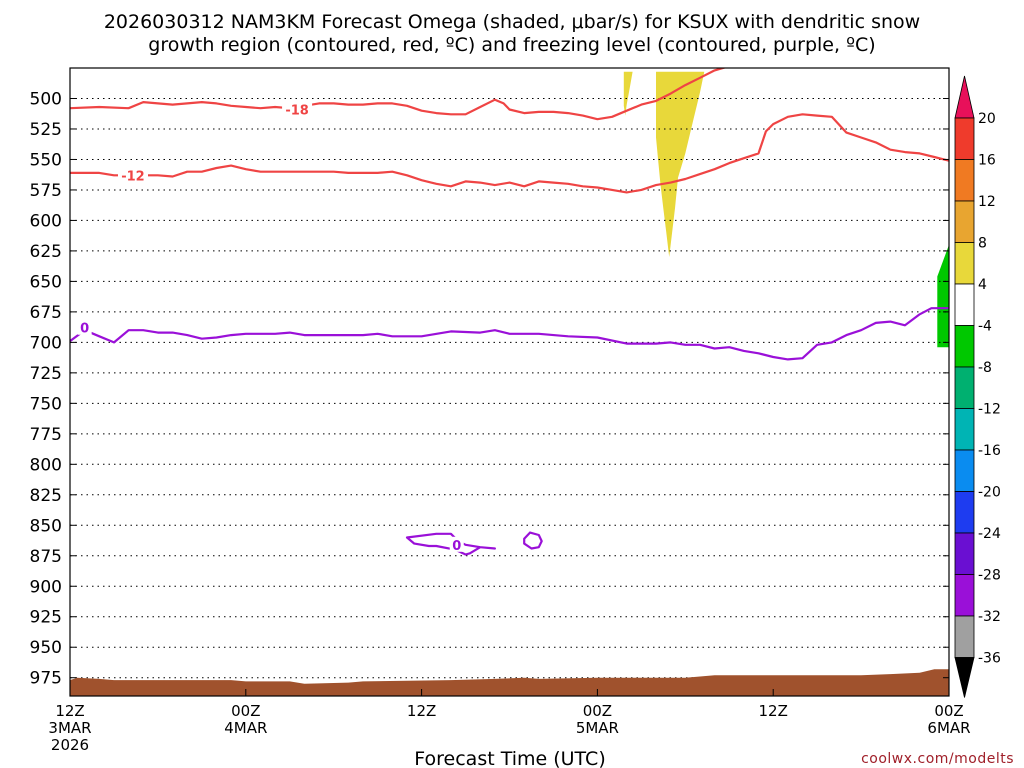 The height and width of the screenshot is (768, 1024). Describe the element at coordinates (46, 252) in the screenshot. I see `y-tick-label-625: 625` at that location.